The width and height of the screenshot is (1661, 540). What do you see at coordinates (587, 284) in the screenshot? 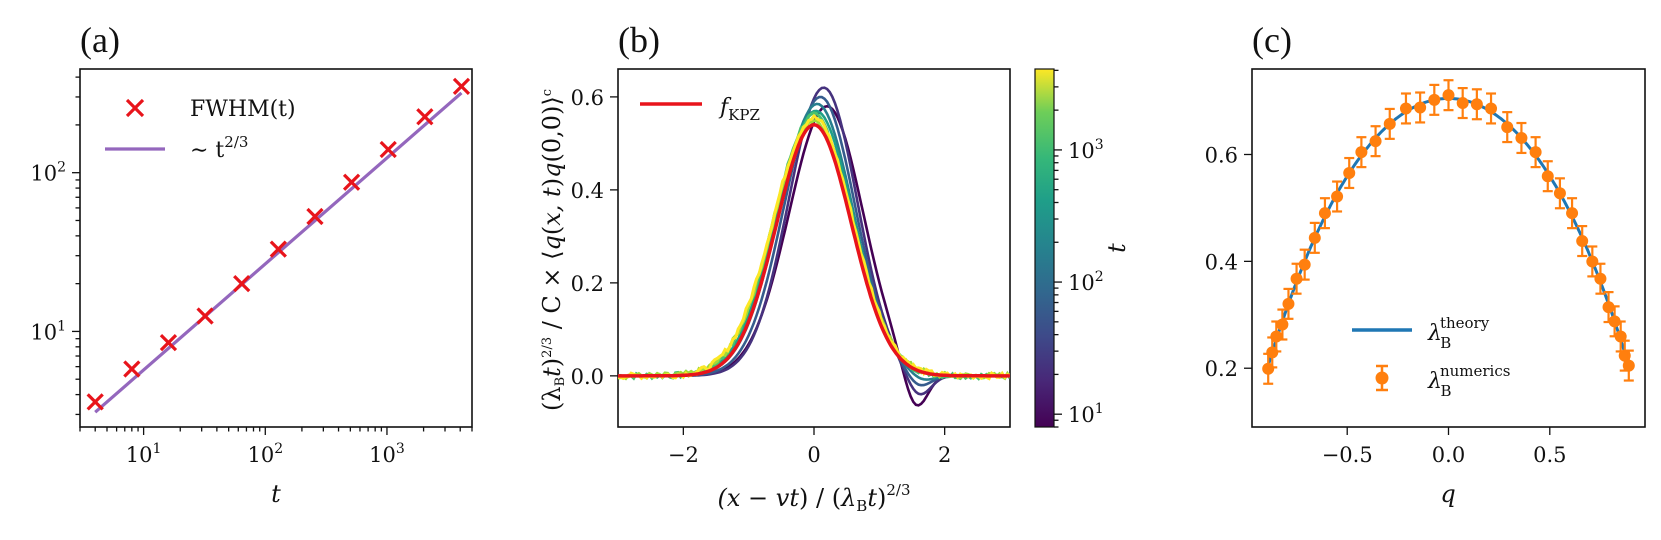
I see `panel-b-ytick-label: 0.2` at bounding box center [587, 284].